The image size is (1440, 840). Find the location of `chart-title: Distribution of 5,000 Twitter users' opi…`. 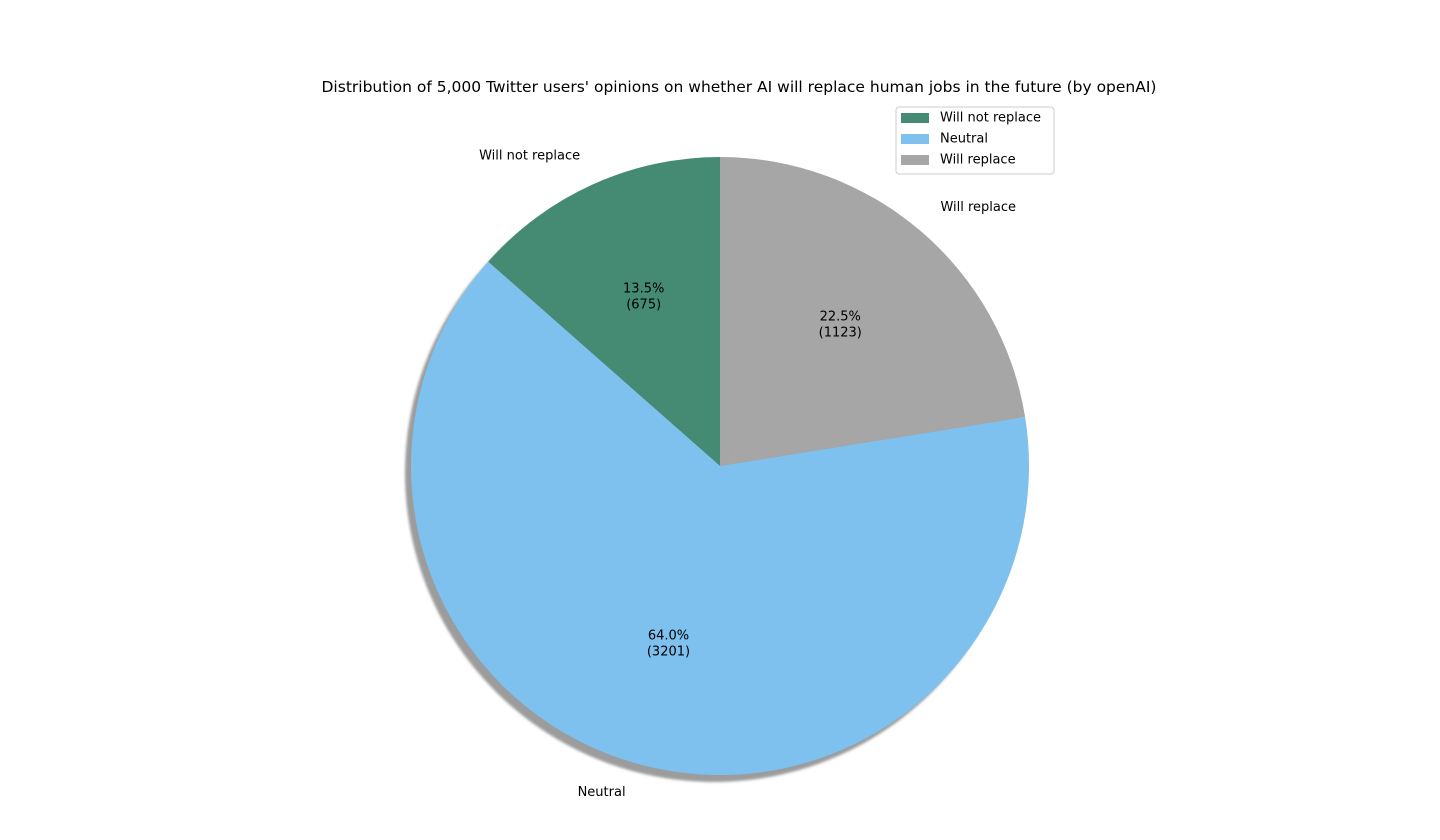

chart-title: Distribution of 5,000 Twitter users' opi… is located at coordinates (739, 87).